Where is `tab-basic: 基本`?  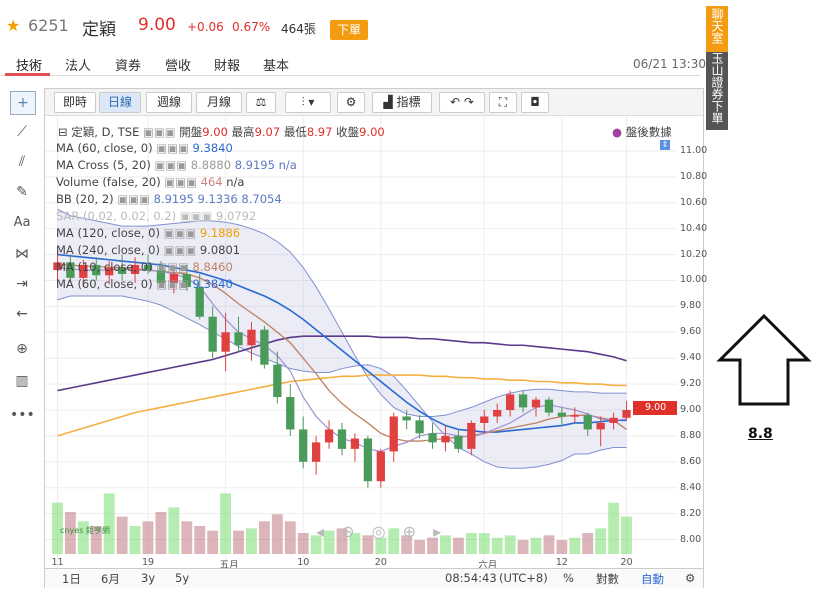 tab-basic: 基本 is located at coordinates (276, 66).